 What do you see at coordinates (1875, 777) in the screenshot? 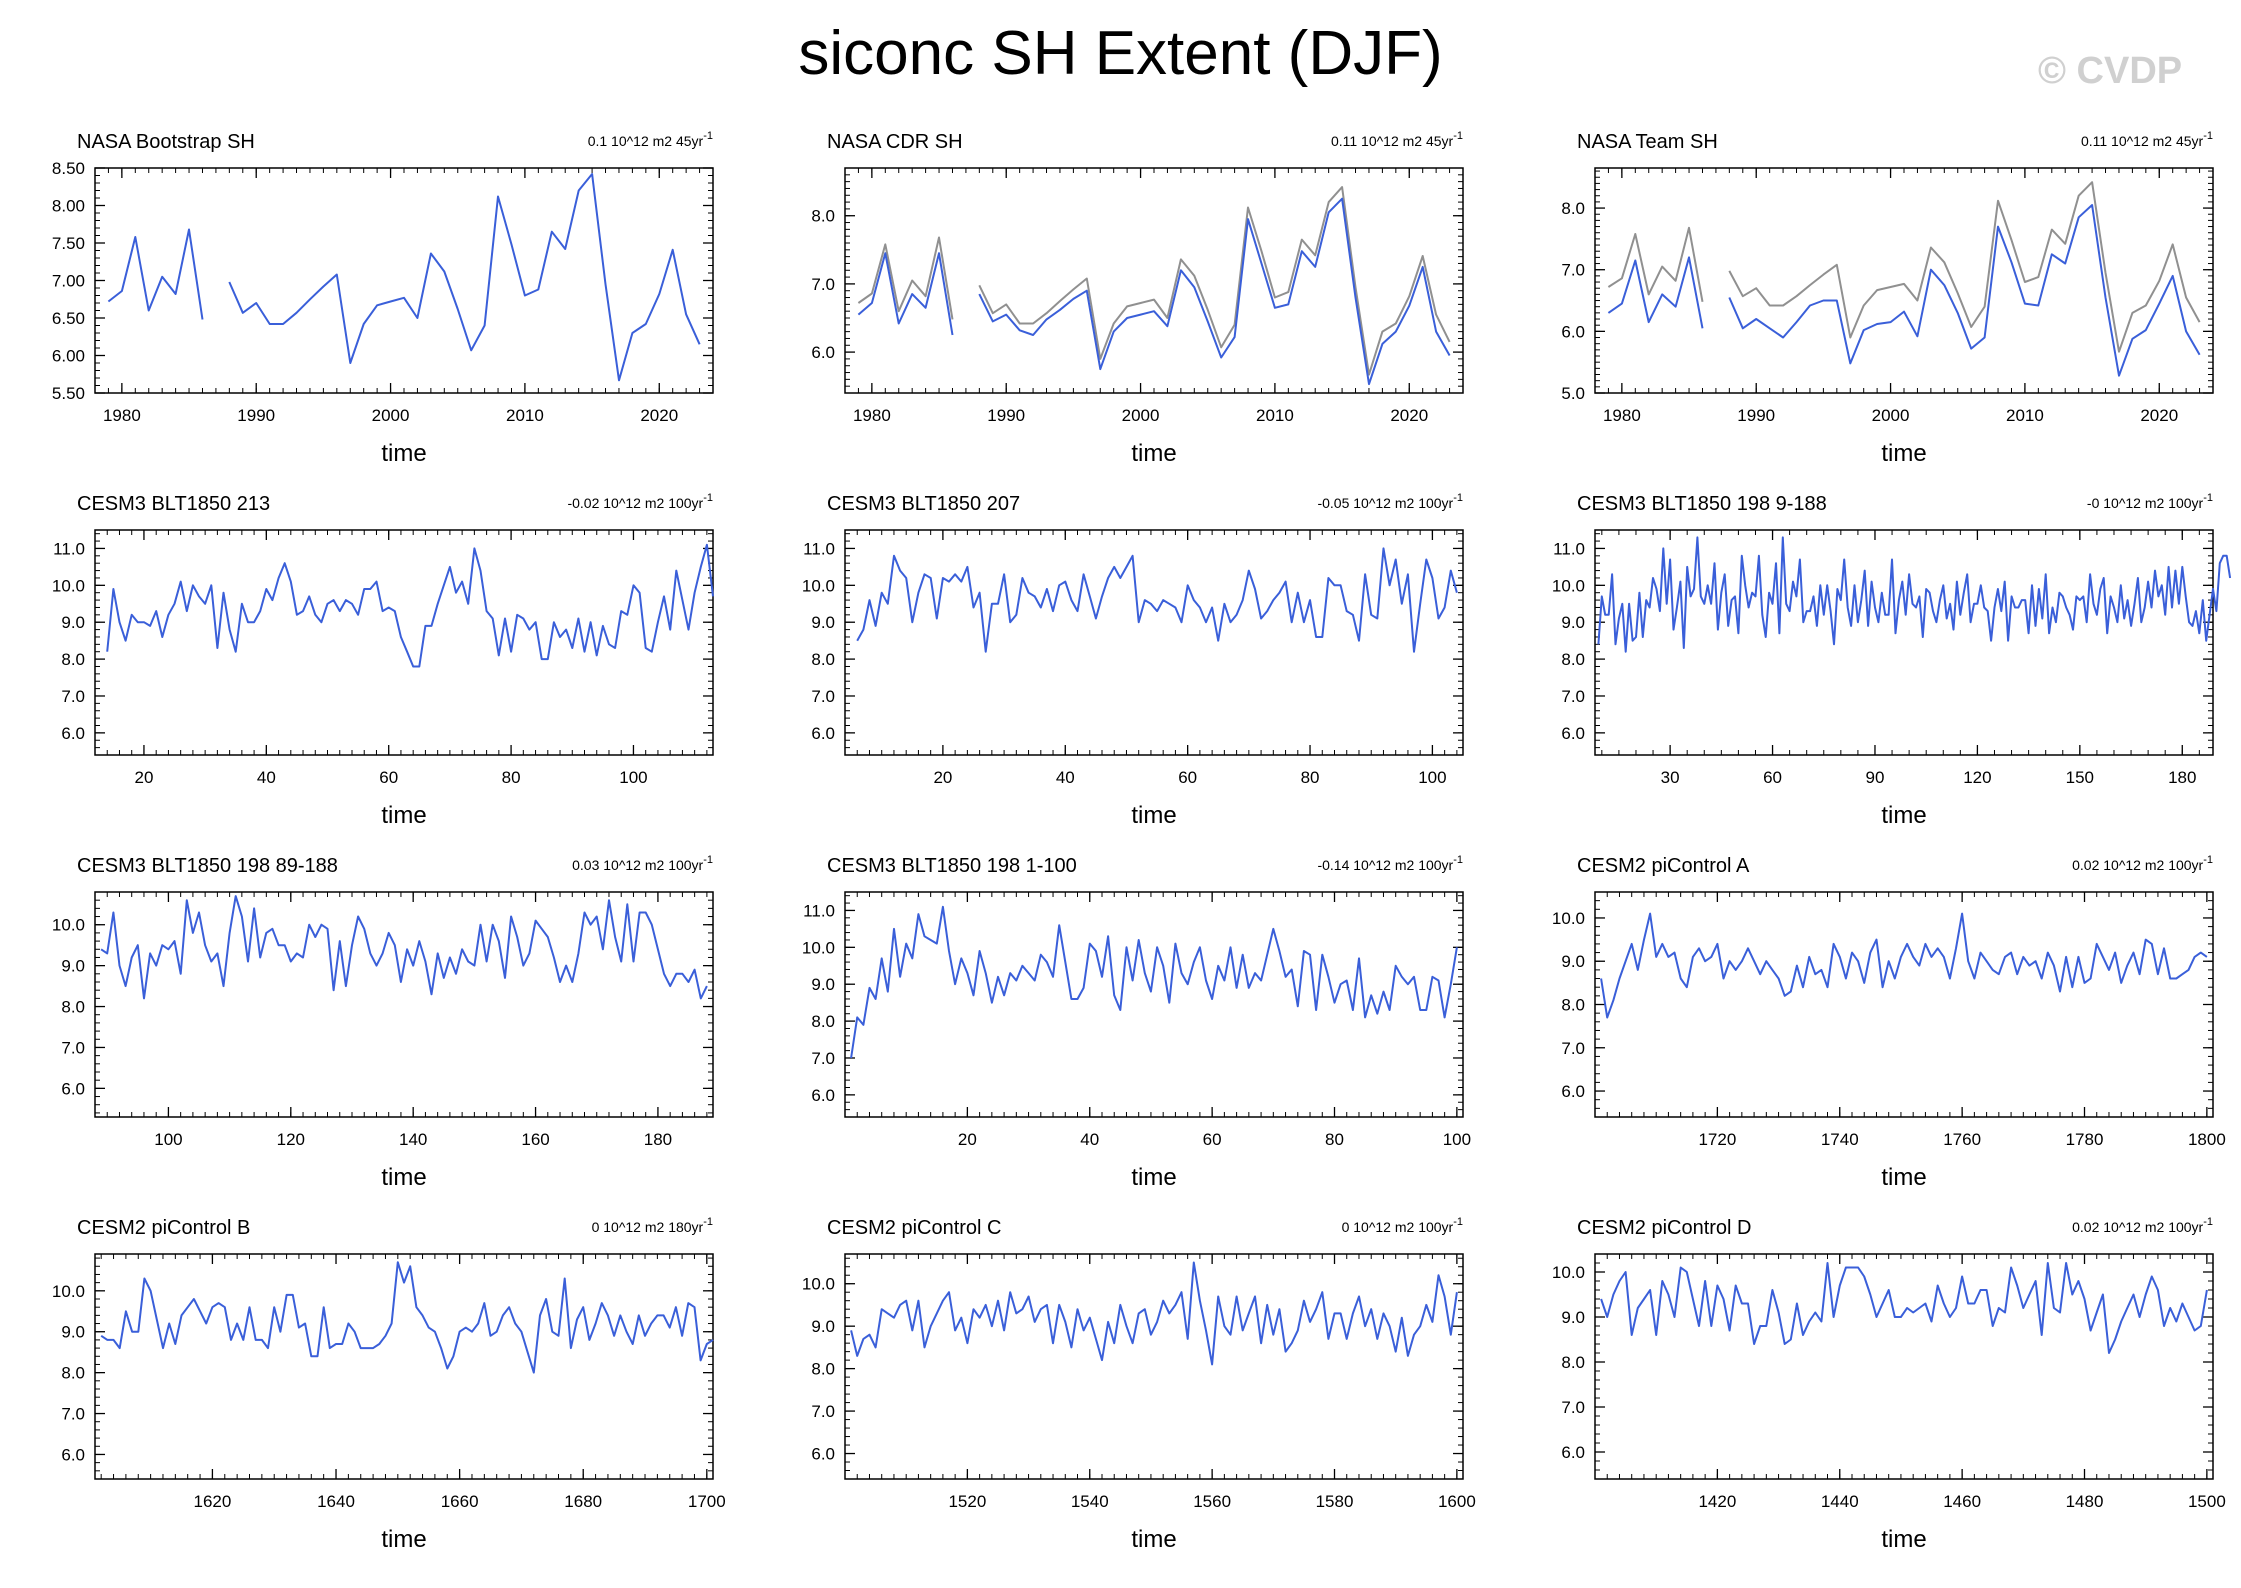
I see `x-tick-label: 90` at bounding box center [1875, 777].